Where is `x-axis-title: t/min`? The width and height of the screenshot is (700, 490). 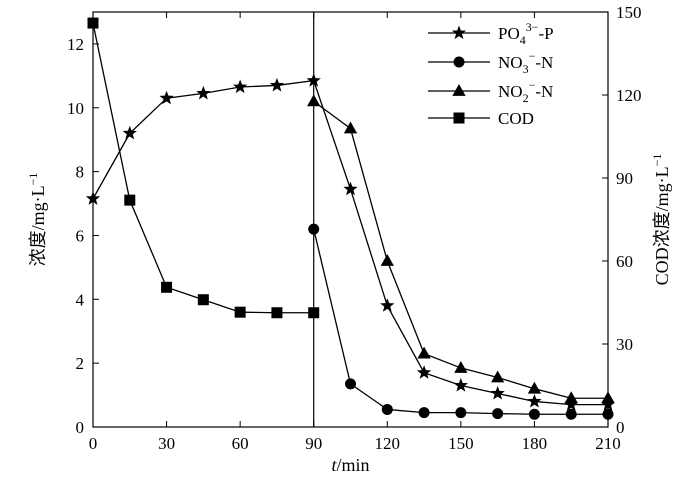 x-axis-title: t/min is located at coordinates (350, 465).